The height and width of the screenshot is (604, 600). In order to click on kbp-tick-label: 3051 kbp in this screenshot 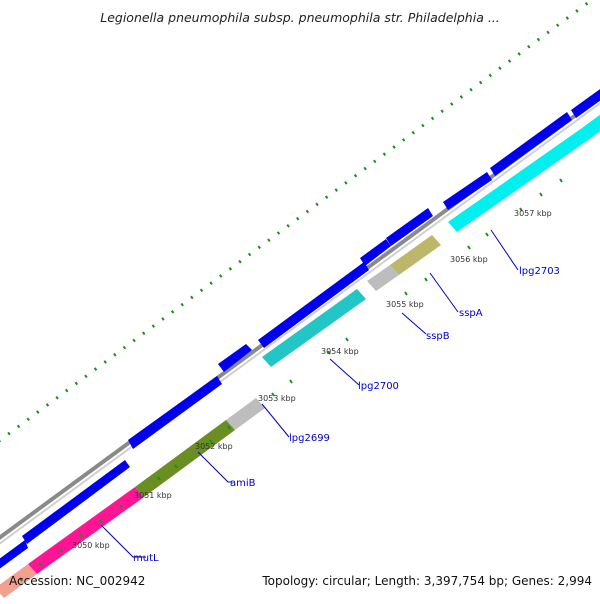, I will do `click(153, 495)`.